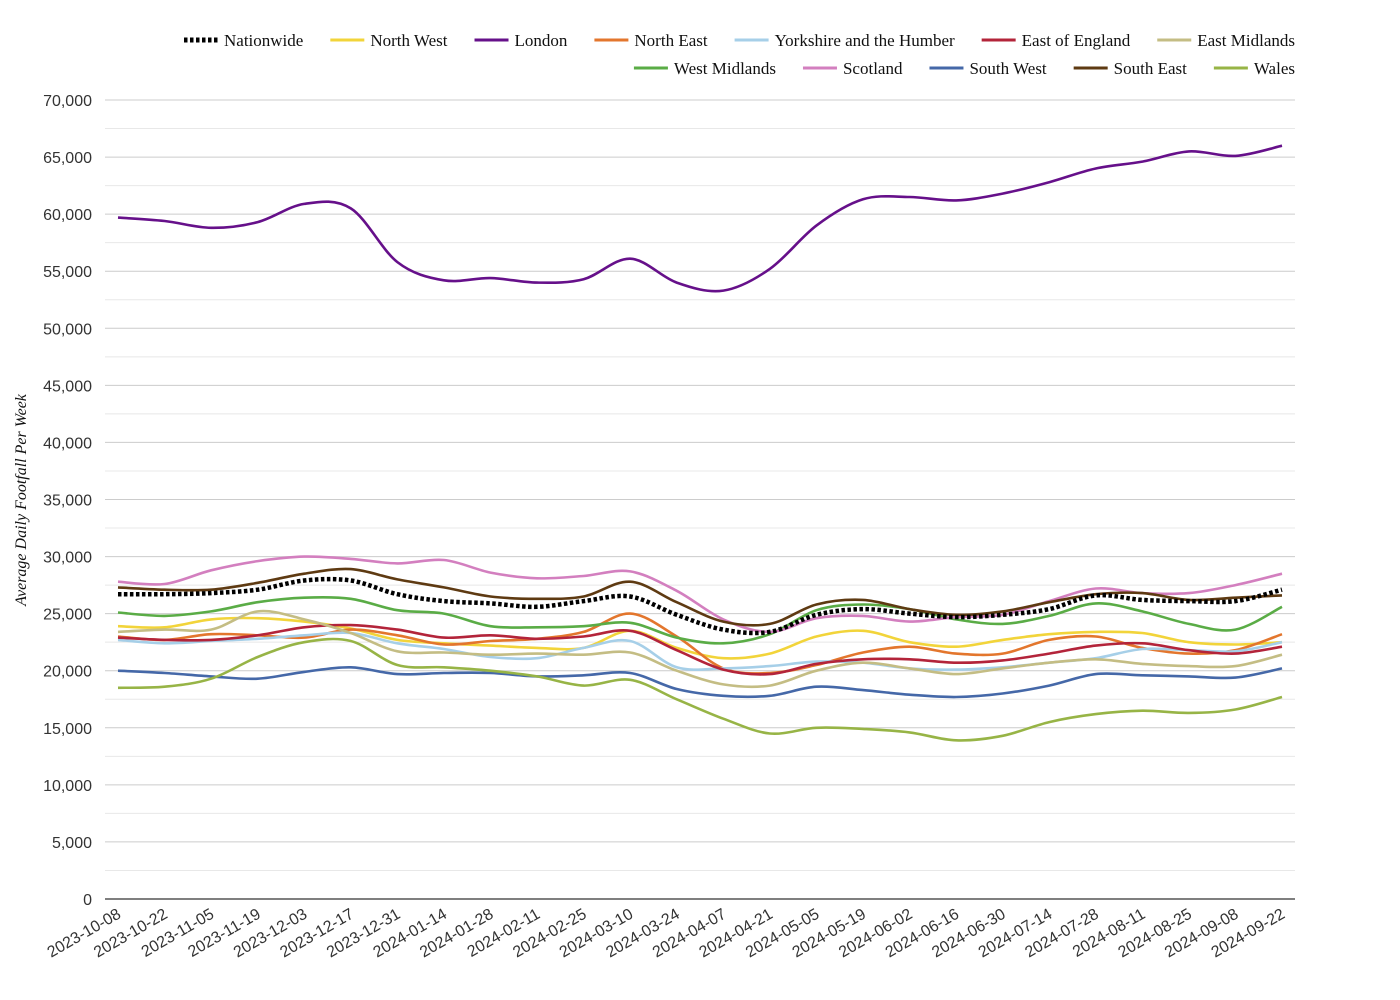  I want to click on series-line-wales, so click(700, 689).